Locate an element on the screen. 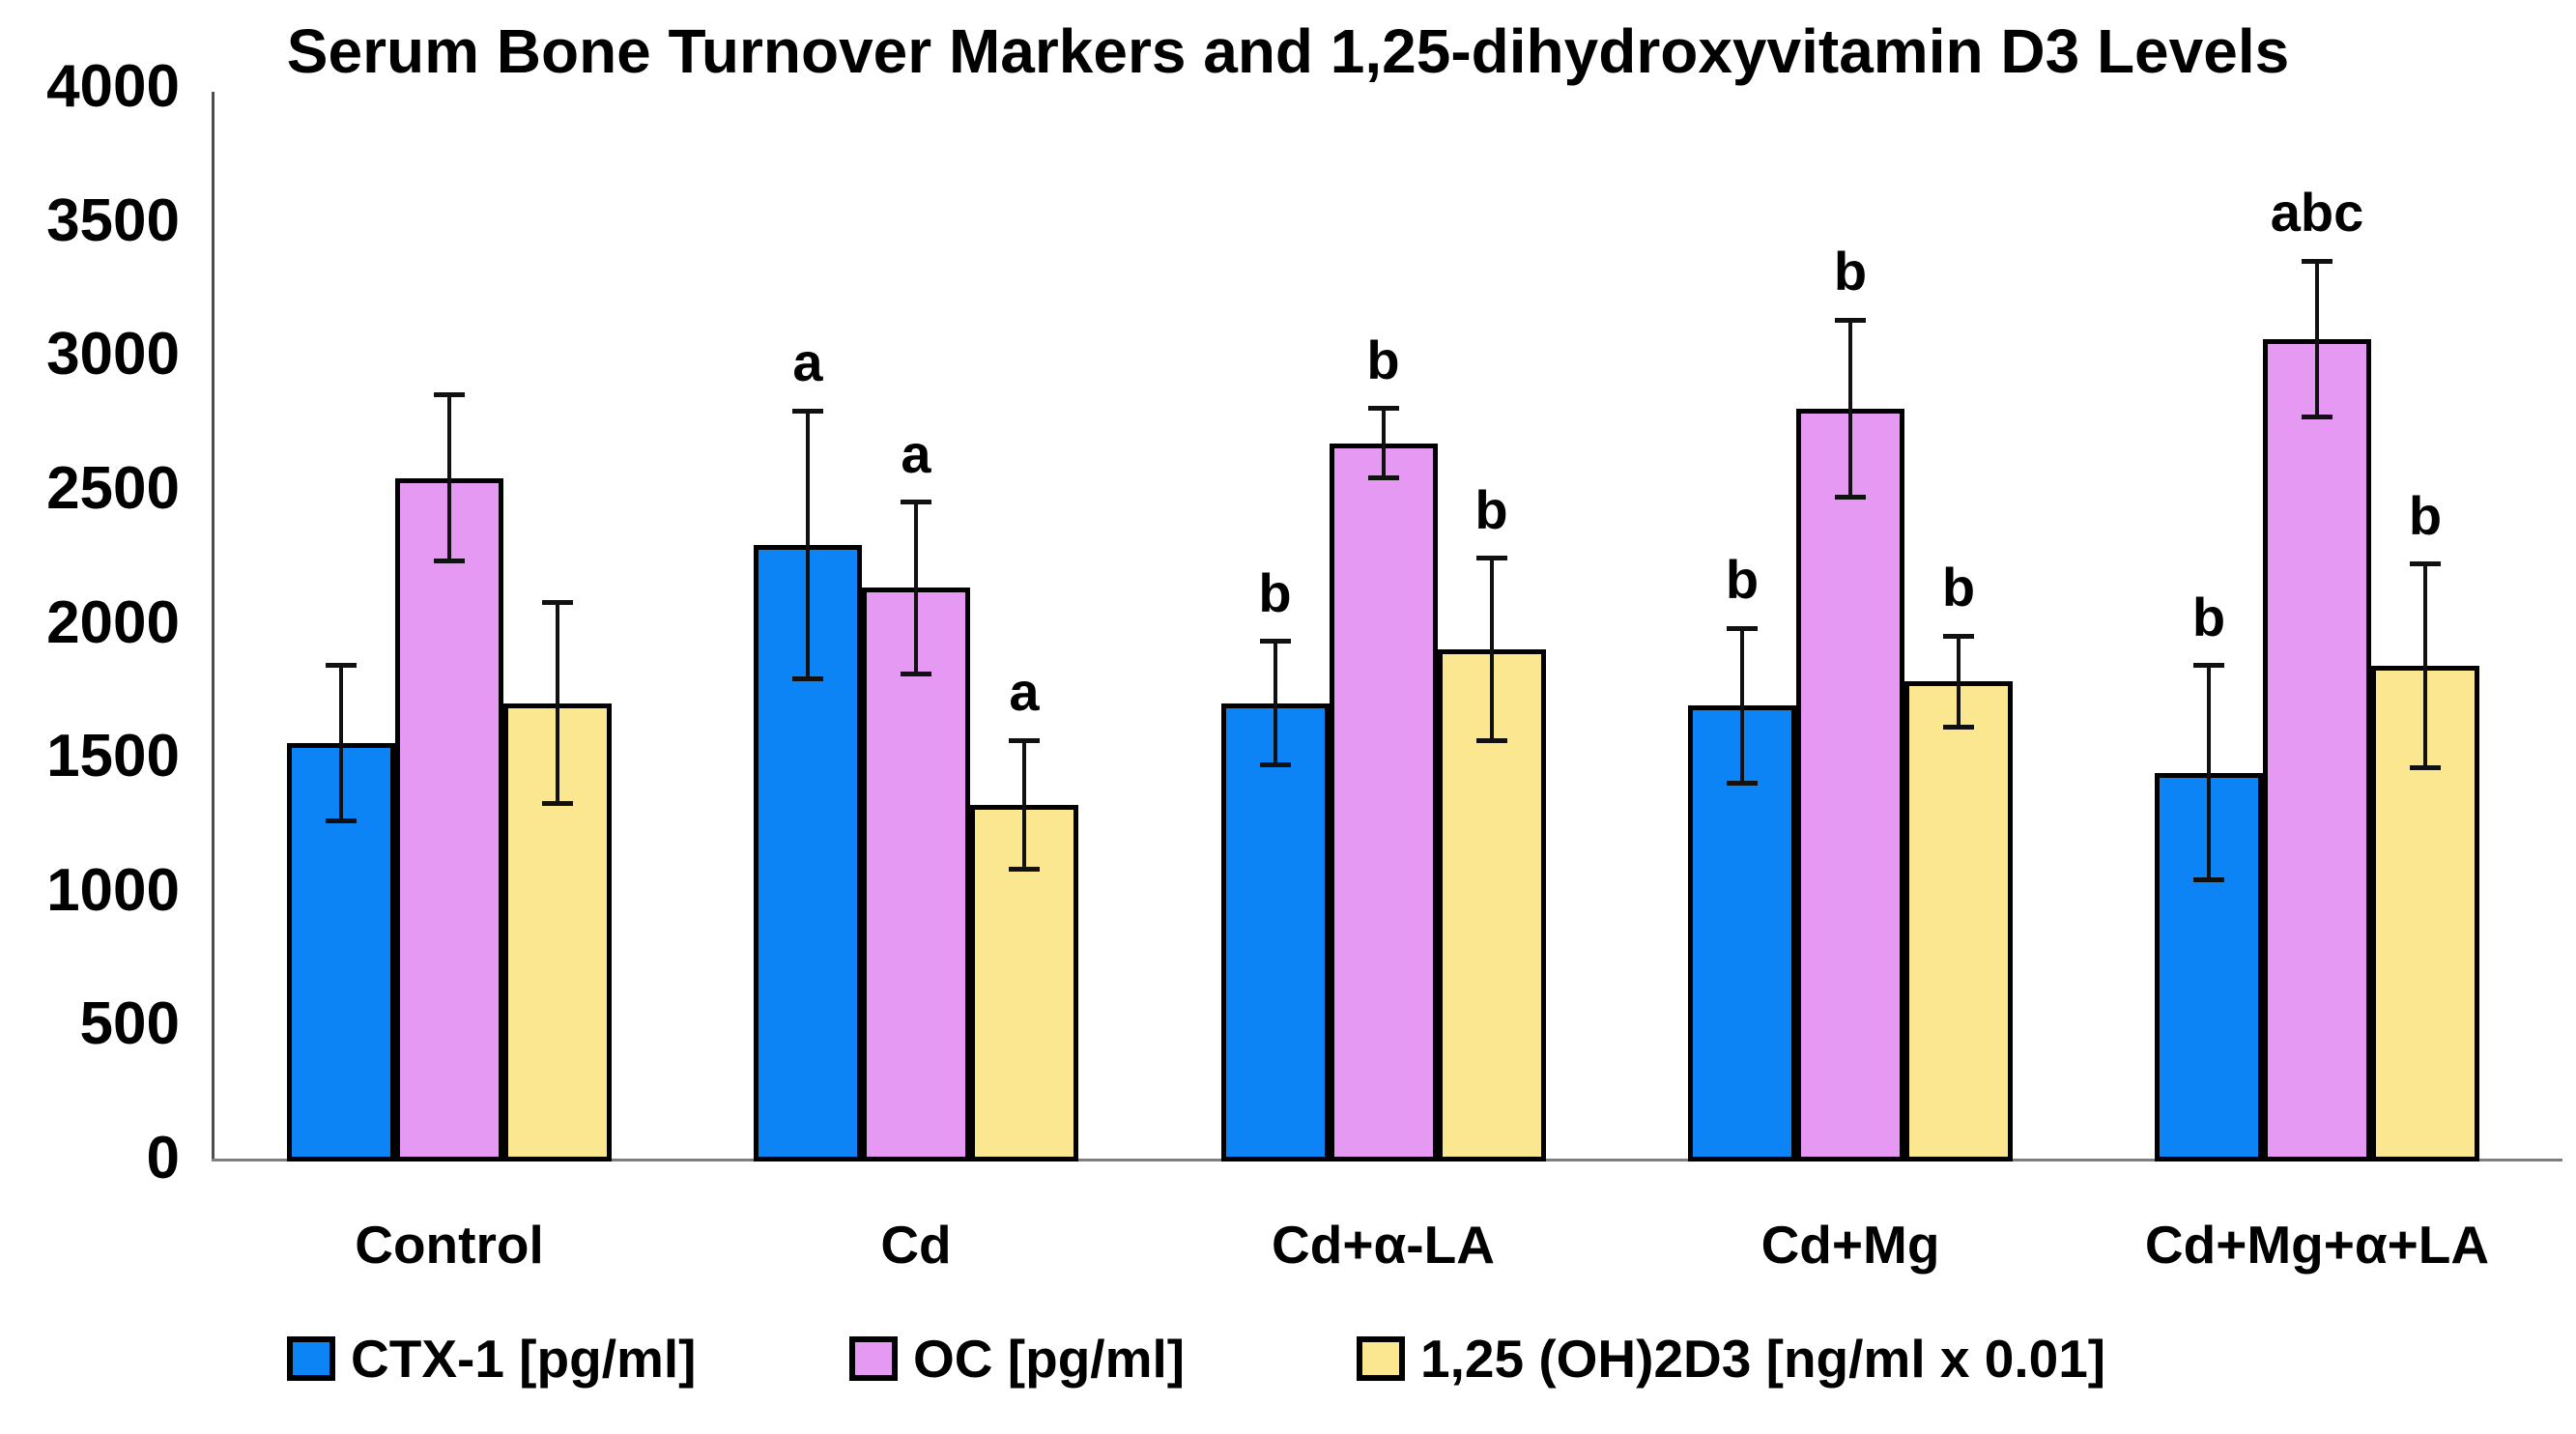 This screenshot has height=1434, width=2576. error-cap-top-oc-cd is located at coordinates (916, 502).